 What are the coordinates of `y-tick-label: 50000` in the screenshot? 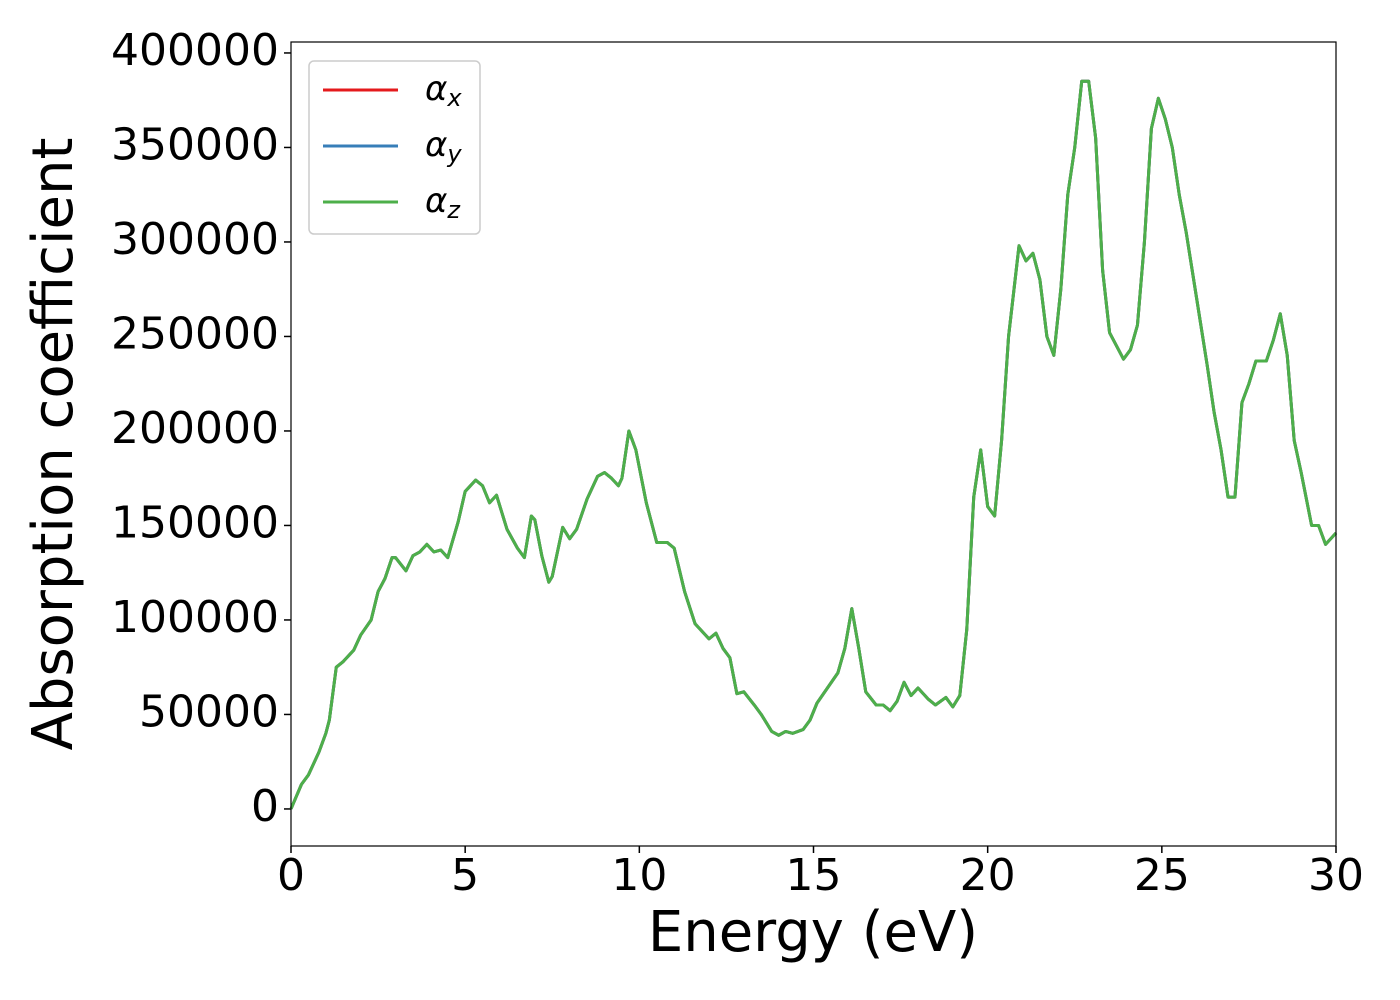 It's located at (209, 711).